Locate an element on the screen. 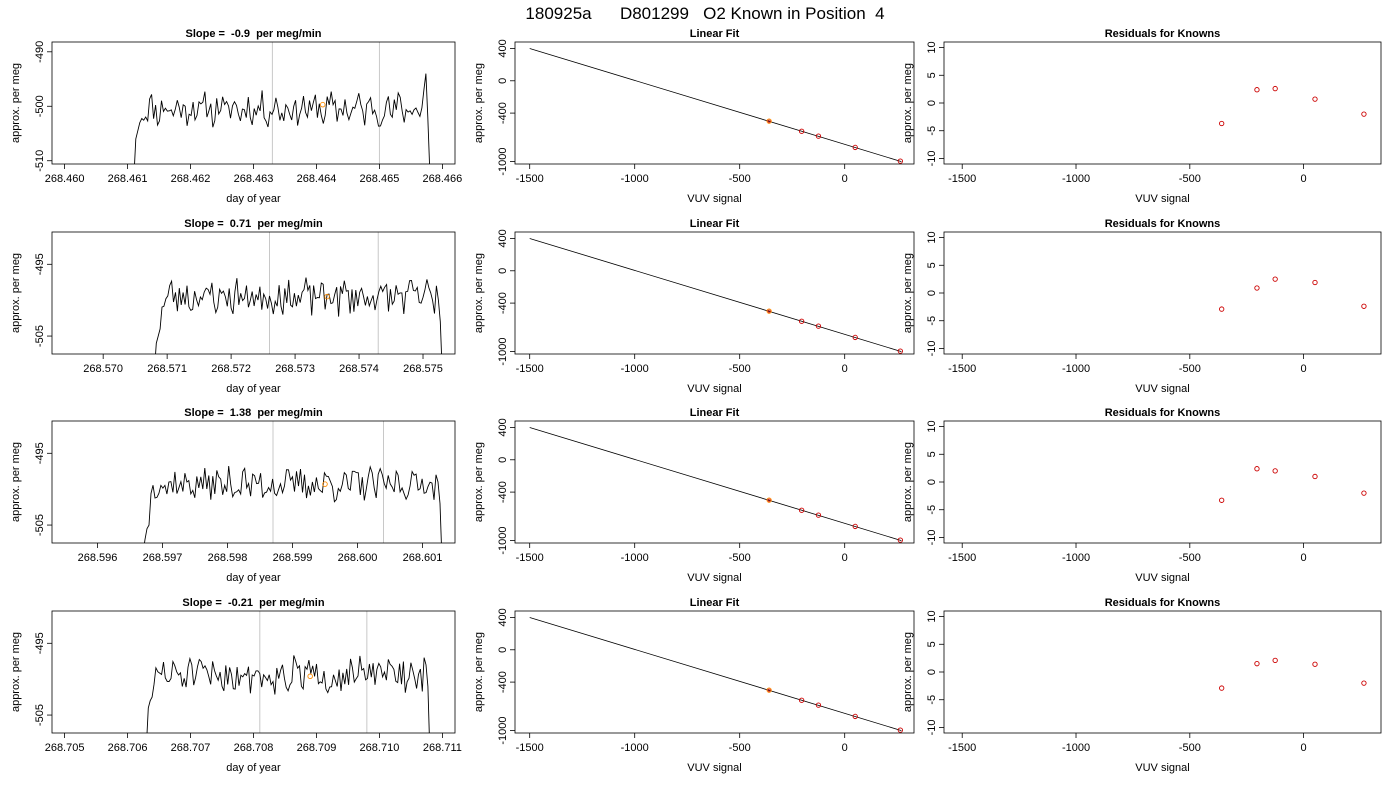  x-tick-label: 268.596 is located at coordinates (98, 558).